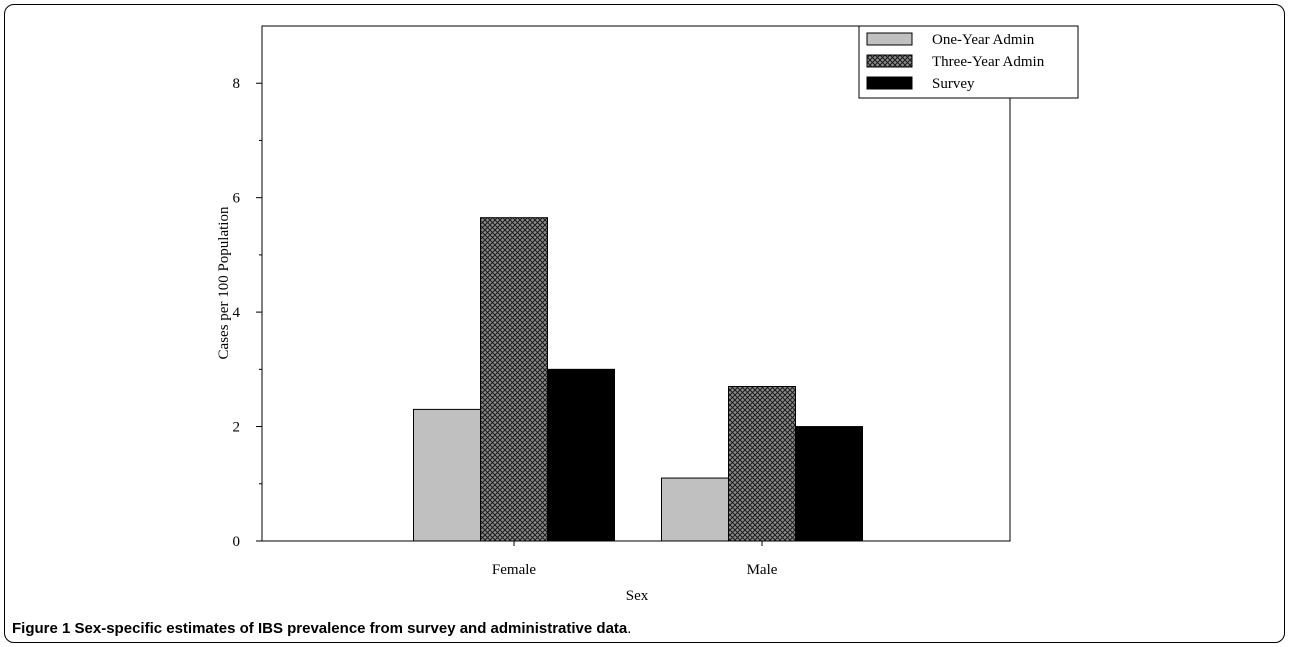 Image resolution: width=1289 pixels, height=647 pixels. What do you see at coordinates (41, 628) in the screenshot?
I see `caption-label: Figure 1` at bounding box center [41, 628].